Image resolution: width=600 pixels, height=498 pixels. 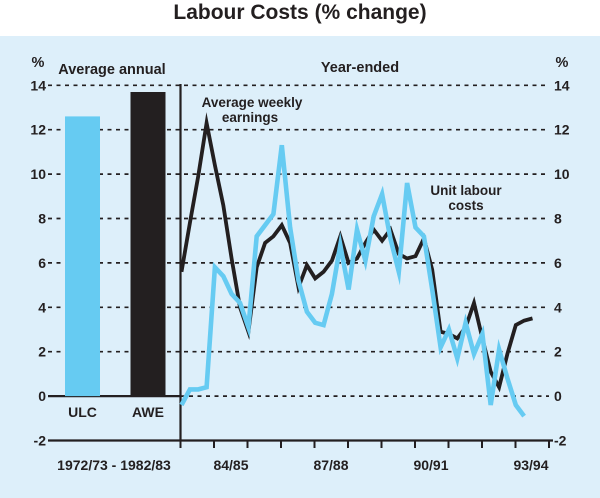 What do you see at coordinates (148, 412) in the screenshot?
I see `bar-label-awe: AWE` at bounding box center [148, 412].